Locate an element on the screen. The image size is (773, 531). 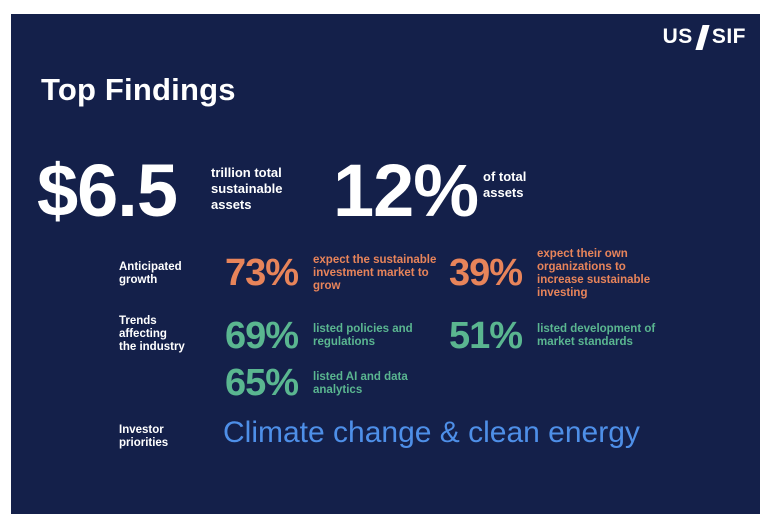
stat-text-line: listed AI and data is located at coordinates (360, 377).